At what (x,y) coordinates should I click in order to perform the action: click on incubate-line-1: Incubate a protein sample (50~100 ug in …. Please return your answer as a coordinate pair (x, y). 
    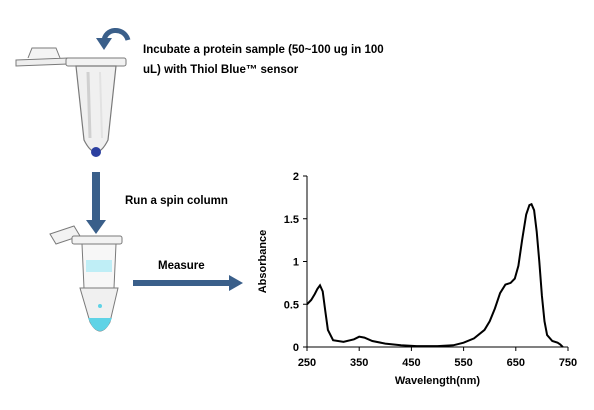
    Looking at the image, I should click on (263, 50).